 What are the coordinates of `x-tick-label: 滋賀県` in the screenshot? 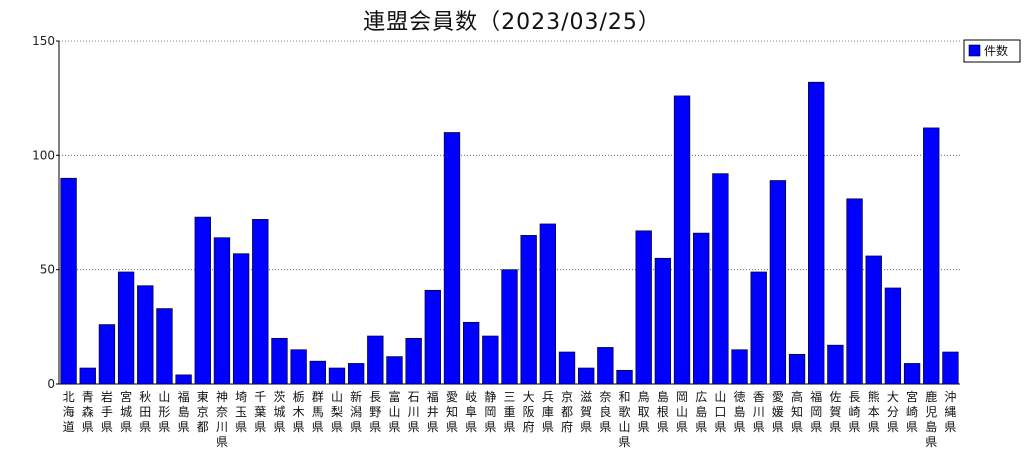 It's located at (586, 412).